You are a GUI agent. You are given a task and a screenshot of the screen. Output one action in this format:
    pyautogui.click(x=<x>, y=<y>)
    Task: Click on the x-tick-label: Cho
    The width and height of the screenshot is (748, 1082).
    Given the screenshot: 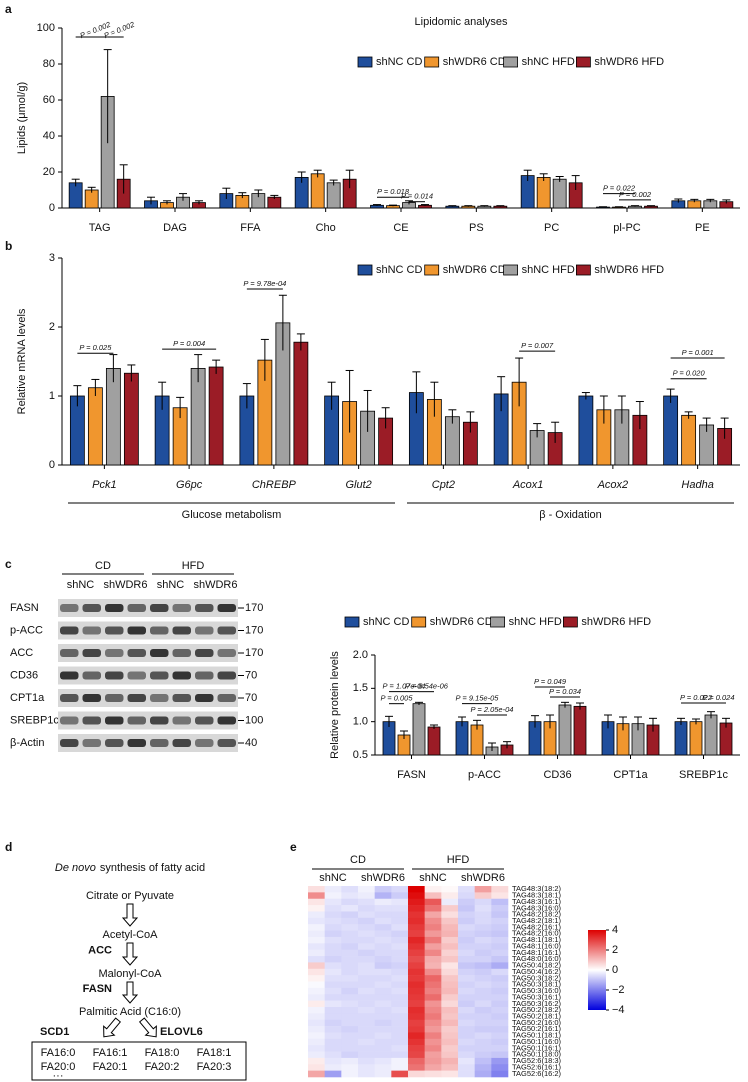 What is the action you would take?
    pyautogui.click(x=326, y=228)
    